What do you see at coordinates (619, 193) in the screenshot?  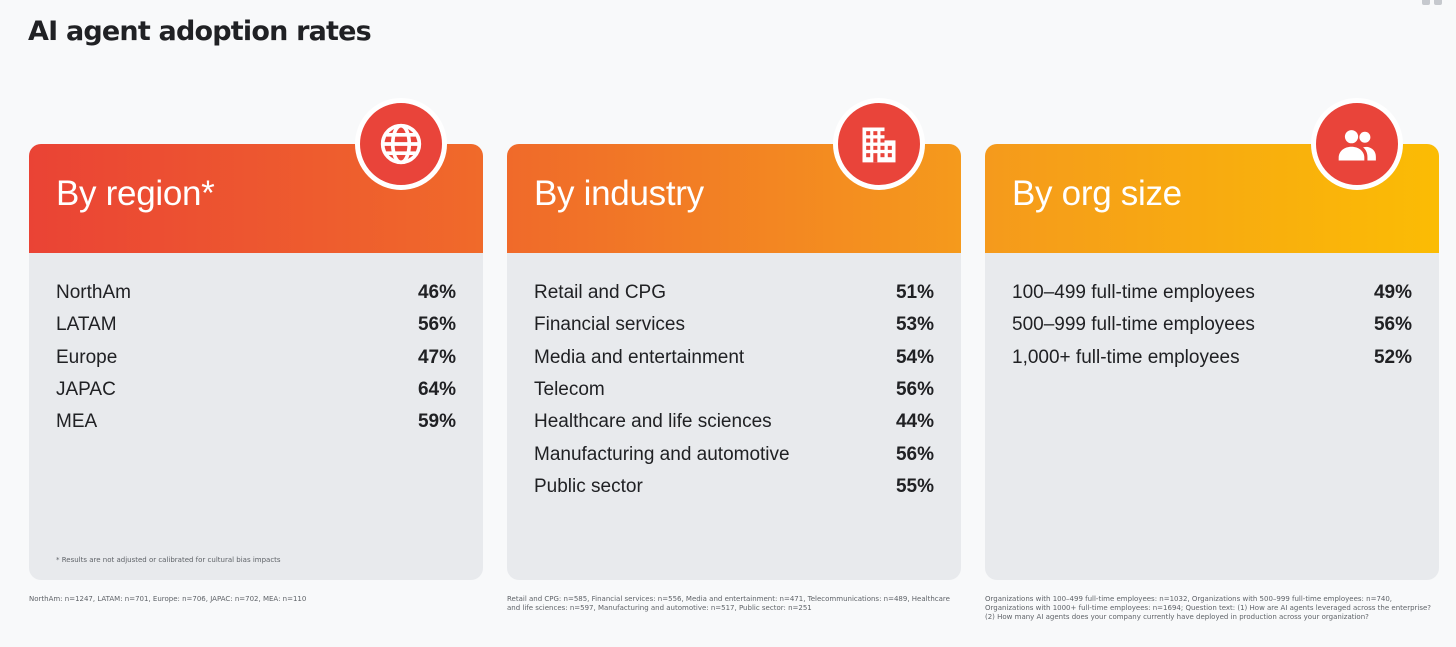 I see `card-title: By industry` at bounding box center [619, 193].